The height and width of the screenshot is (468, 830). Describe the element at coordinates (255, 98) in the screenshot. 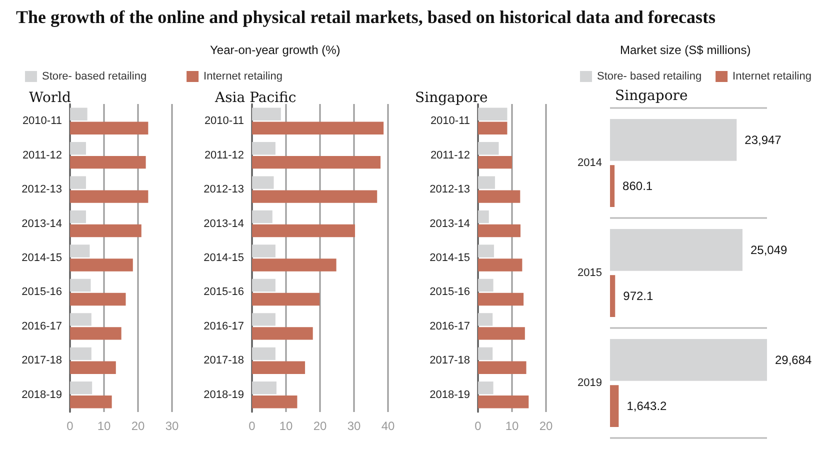

I see `chart-title: Asia Pacific` at that location.